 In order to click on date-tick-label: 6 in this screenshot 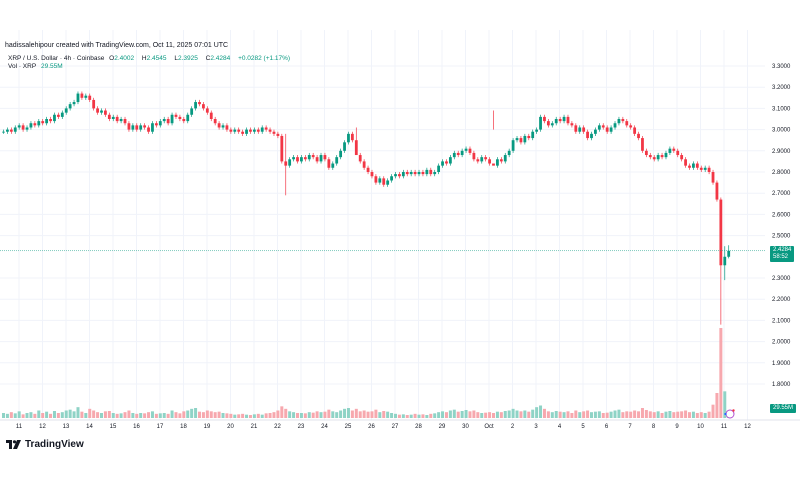, I will do `click(607, 427)`.